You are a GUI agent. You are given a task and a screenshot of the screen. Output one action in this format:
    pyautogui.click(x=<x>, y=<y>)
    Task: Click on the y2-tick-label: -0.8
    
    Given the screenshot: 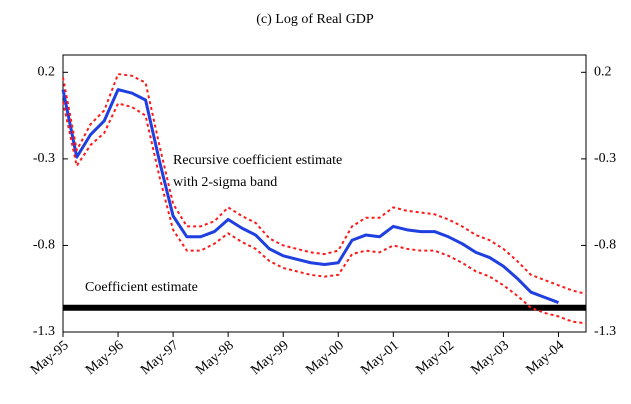 What is the action you would take?
    pyautogui.click(x=605, y=245)
    